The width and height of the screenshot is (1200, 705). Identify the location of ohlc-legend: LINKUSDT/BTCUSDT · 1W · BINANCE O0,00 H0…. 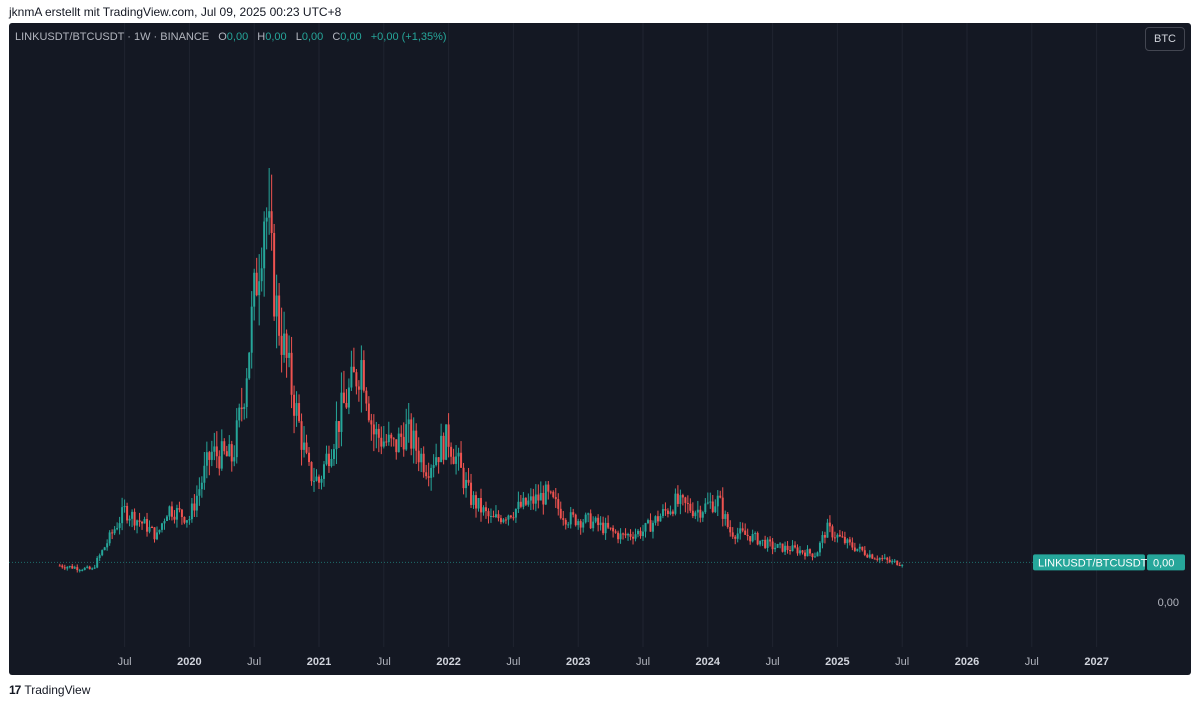
(231, 37).